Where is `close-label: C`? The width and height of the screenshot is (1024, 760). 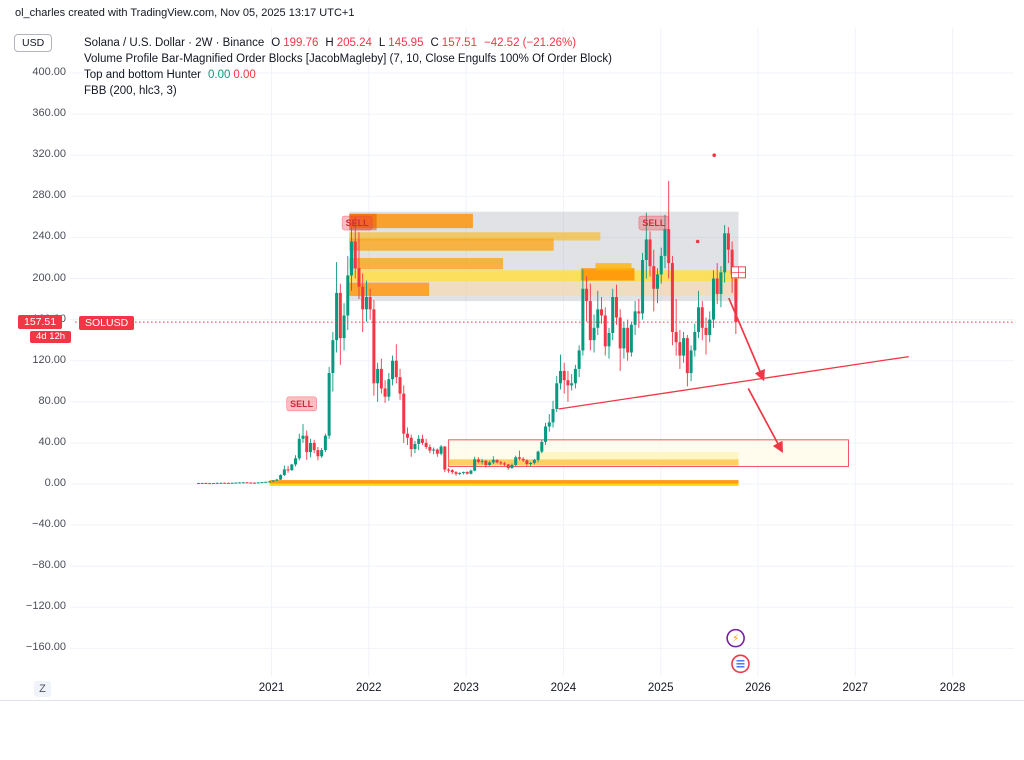
close-label: C is located at coordinates (434, 43).